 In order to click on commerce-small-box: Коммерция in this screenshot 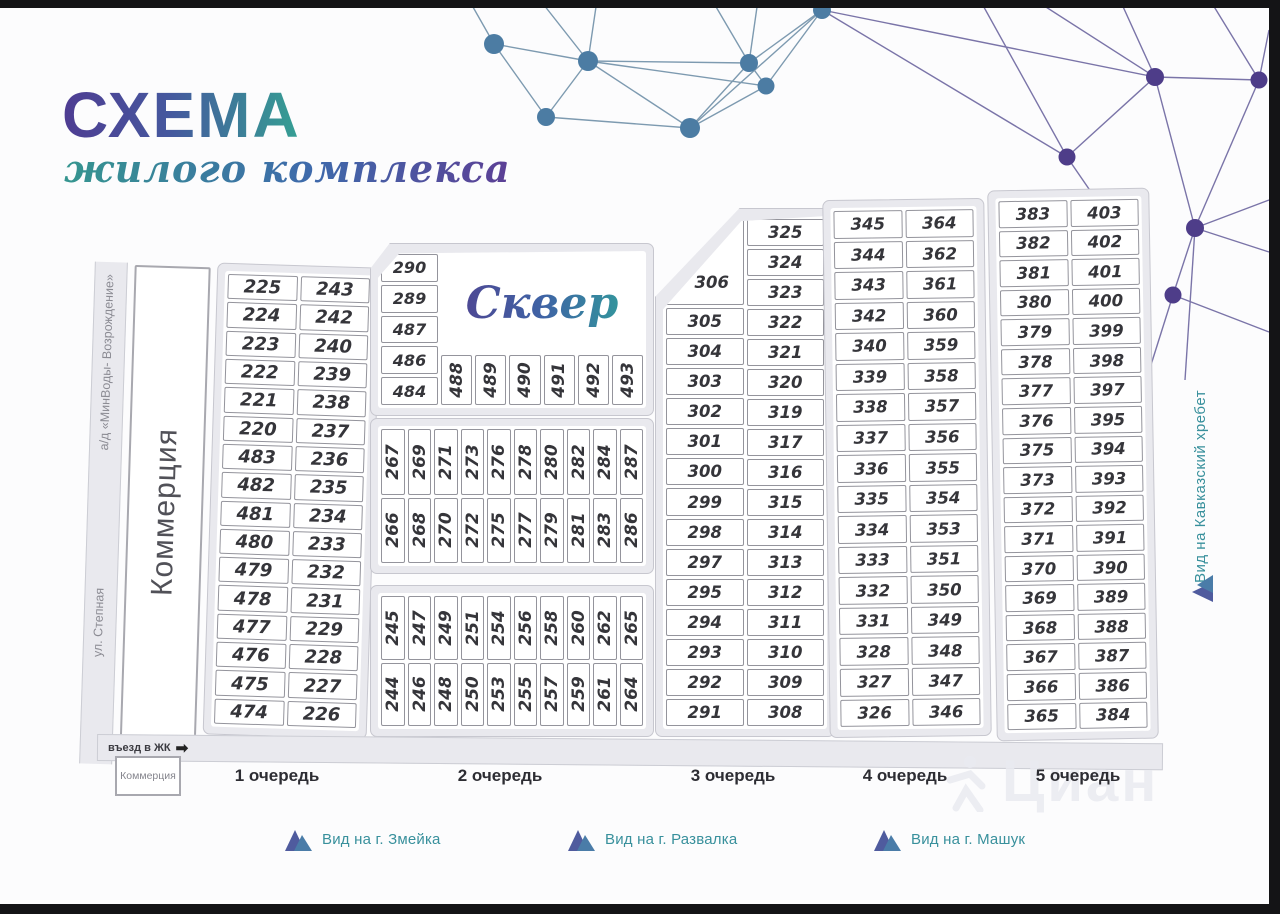, I will do `click(148, 776)`.